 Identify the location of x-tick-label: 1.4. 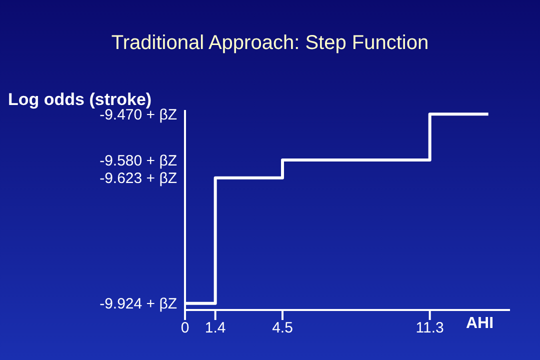
(215, 328).